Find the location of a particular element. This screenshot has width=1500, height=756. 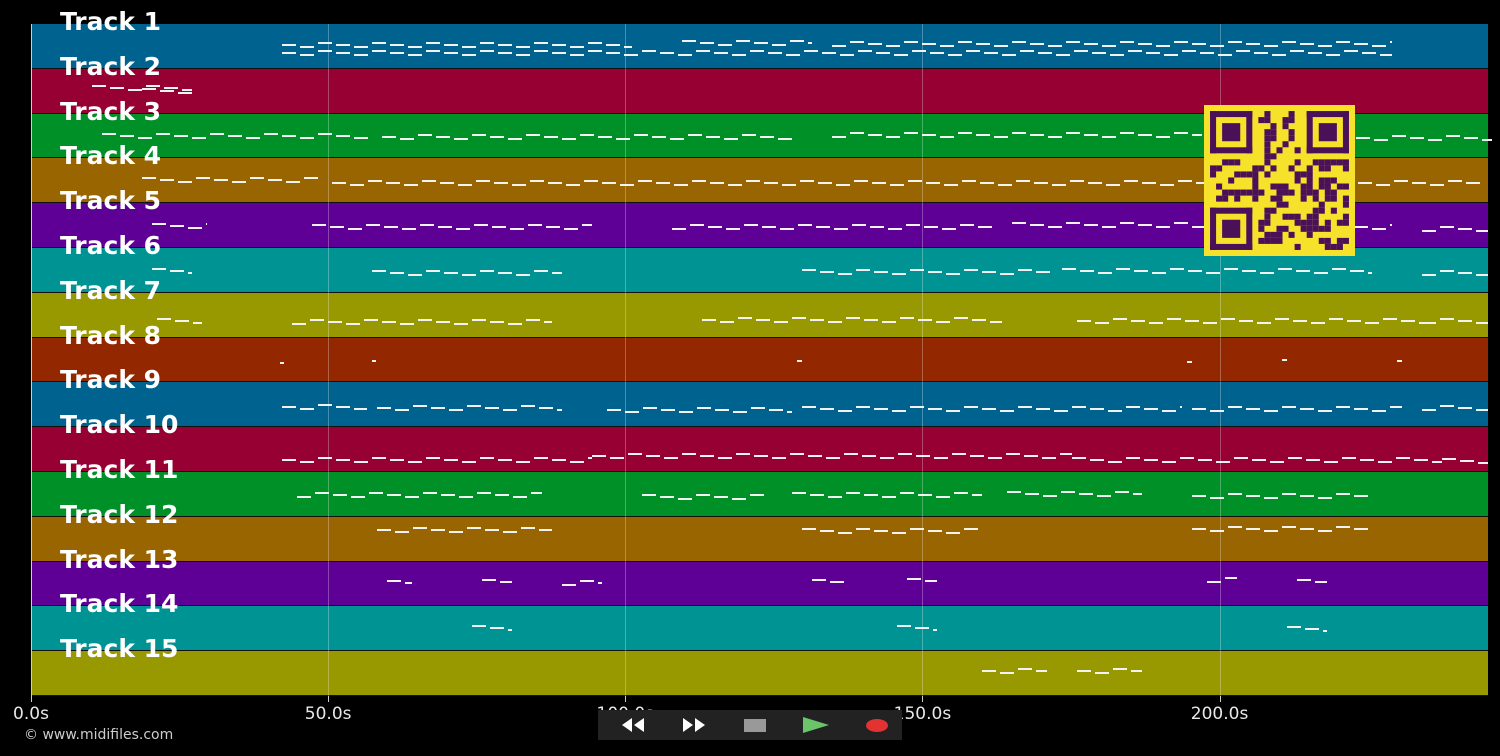

fast-forward-icon is located at coordinates (694, 725).